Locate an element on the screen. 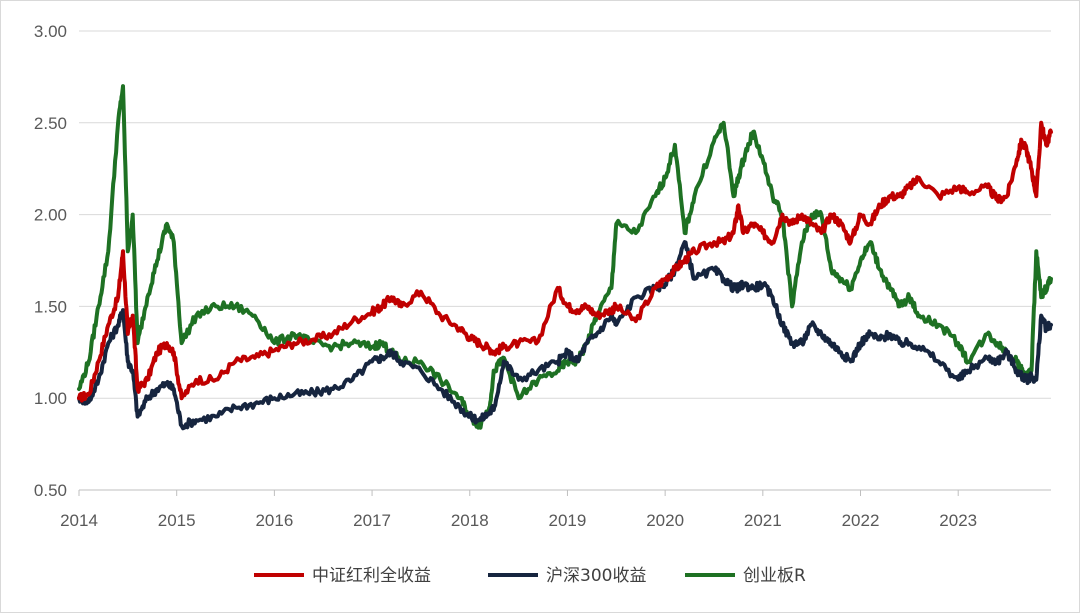 This screenshot has height=614, width=1080. y-axis: 0.50 1.00 1.50 2.00 2.50 3.00 is located at coordinates (50, 261).